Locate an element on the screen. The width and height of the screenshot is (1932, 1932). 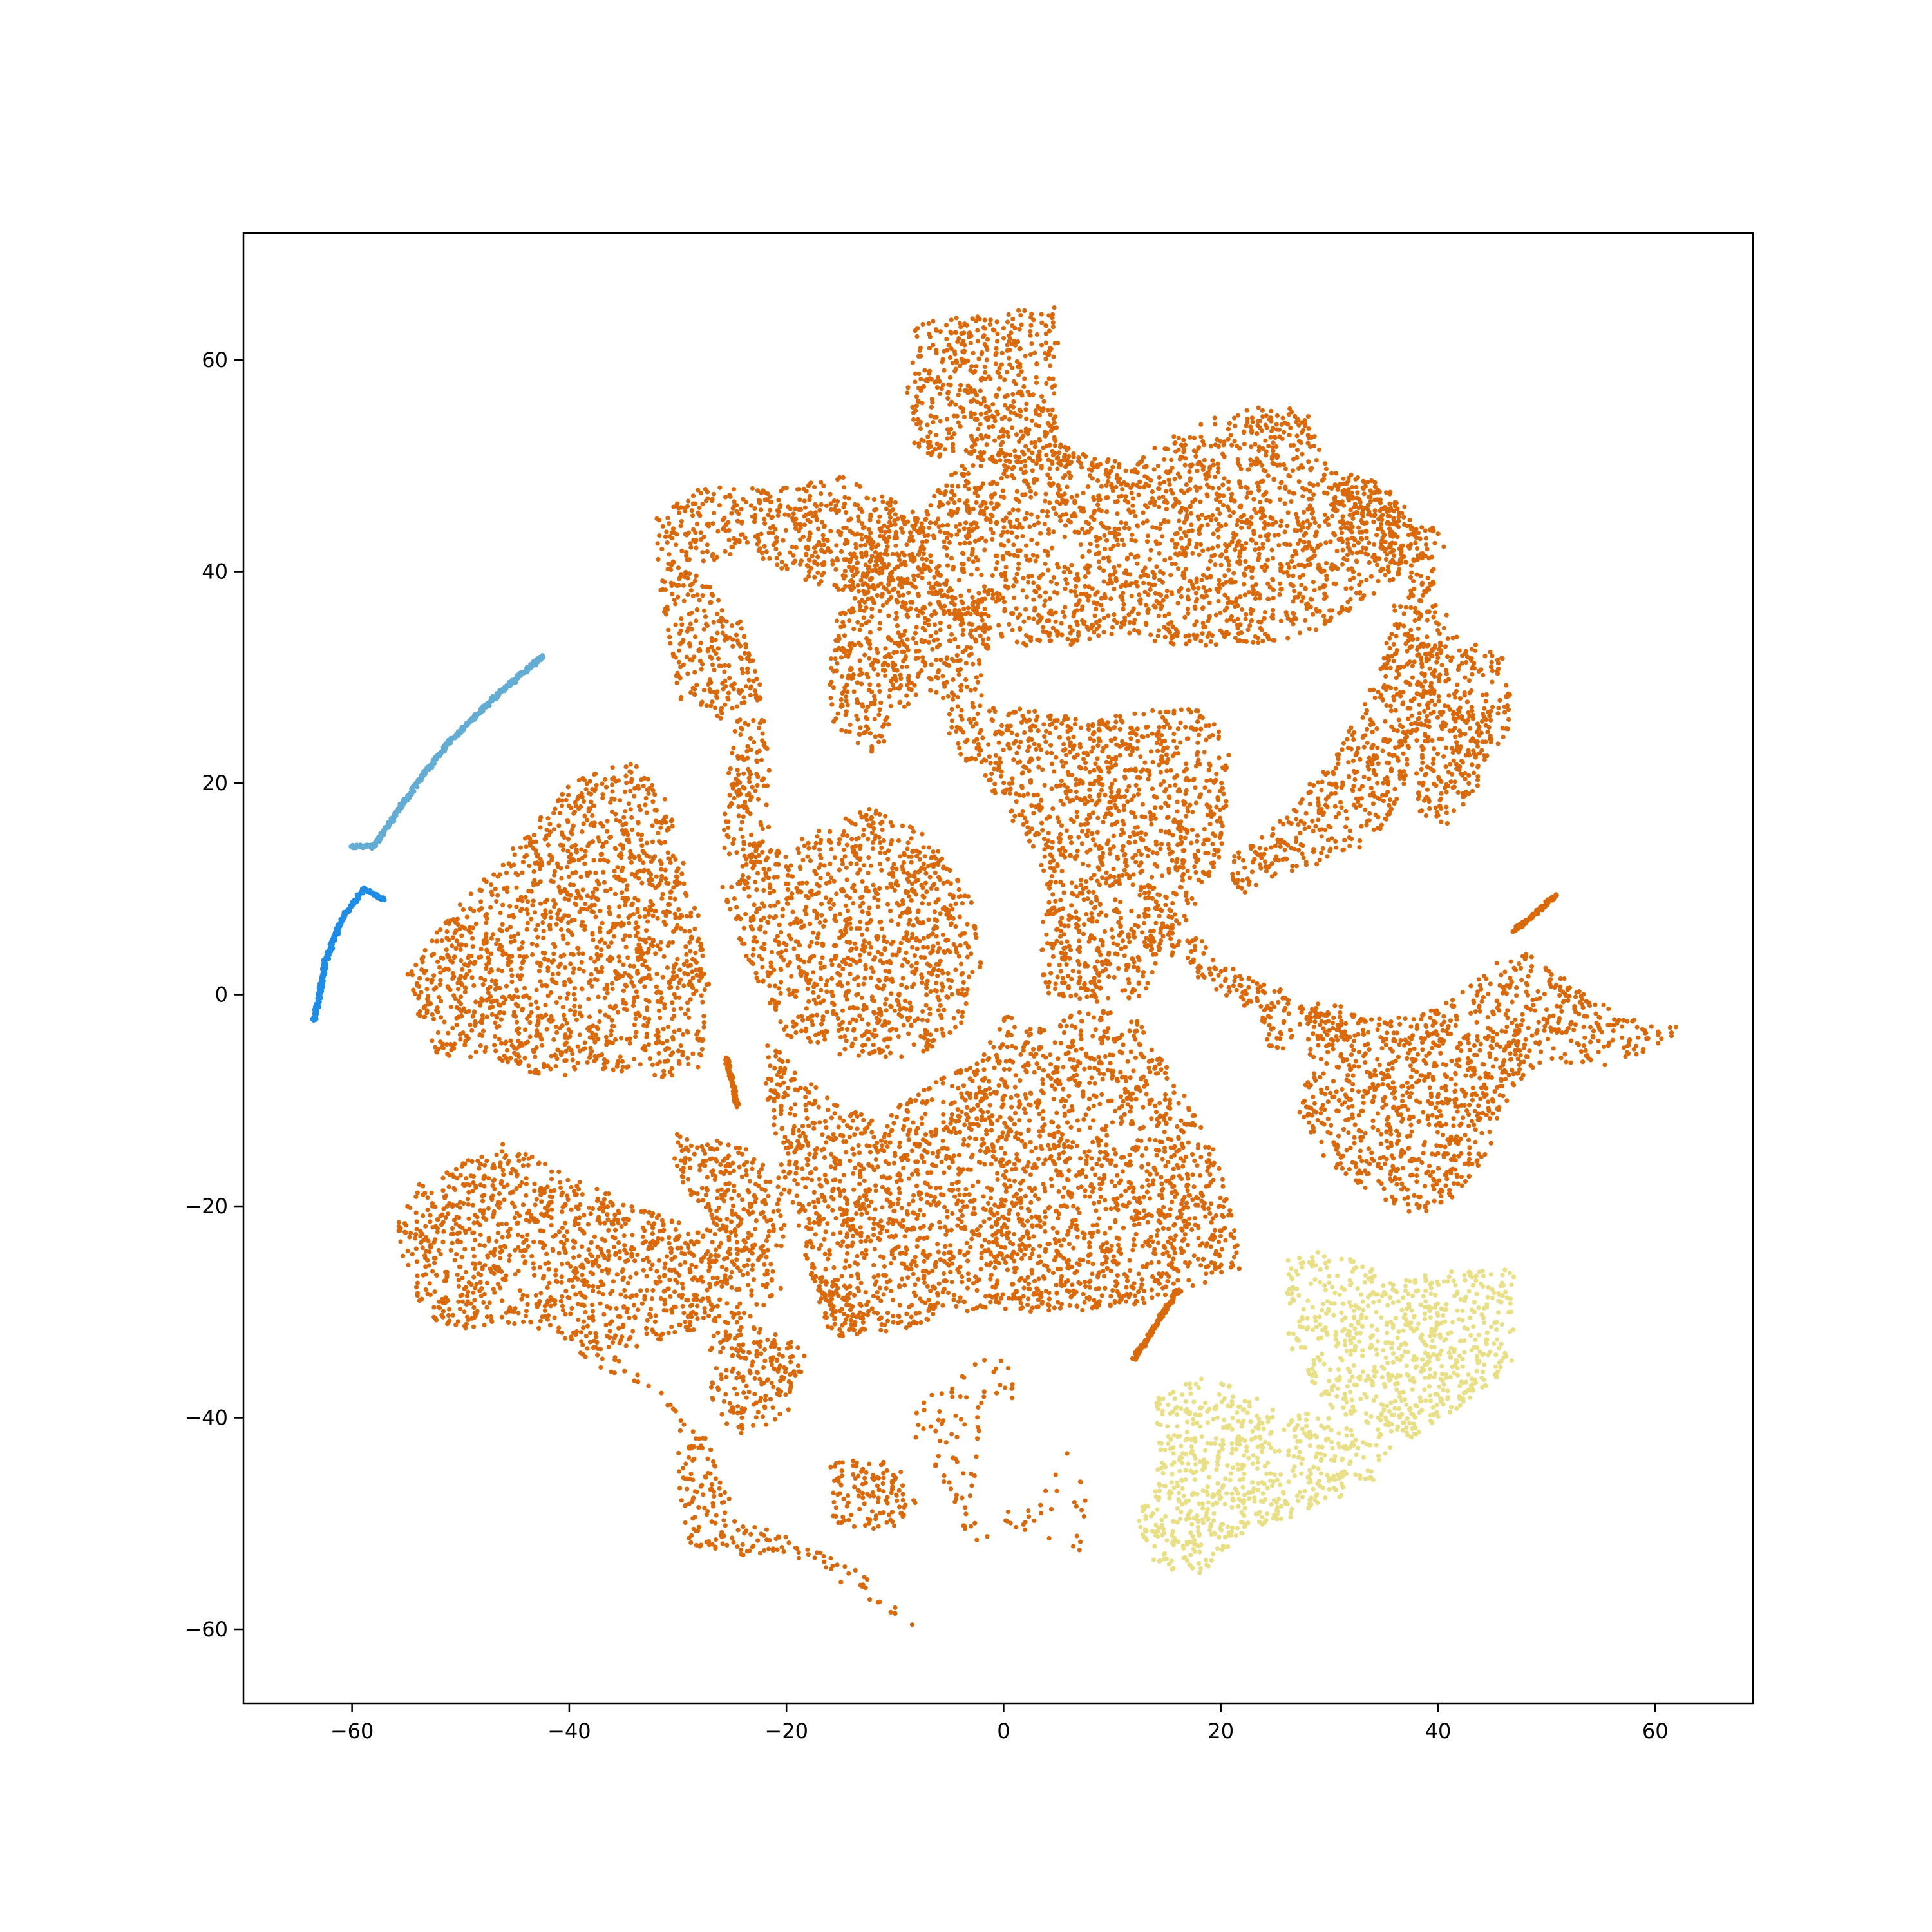
point-0-2091 is located at coordinates (1029, 618).